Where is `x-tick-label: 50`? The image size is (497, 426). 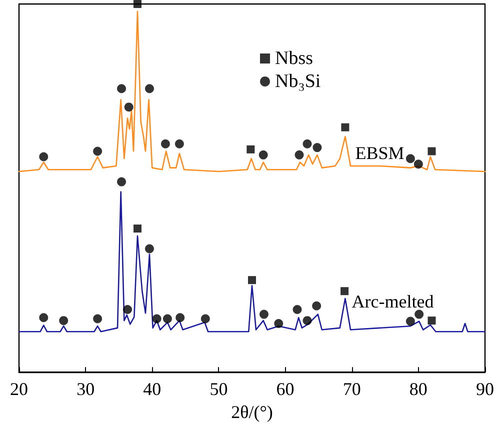 x-tick-label: 50 is located at coordinates (219, 389).